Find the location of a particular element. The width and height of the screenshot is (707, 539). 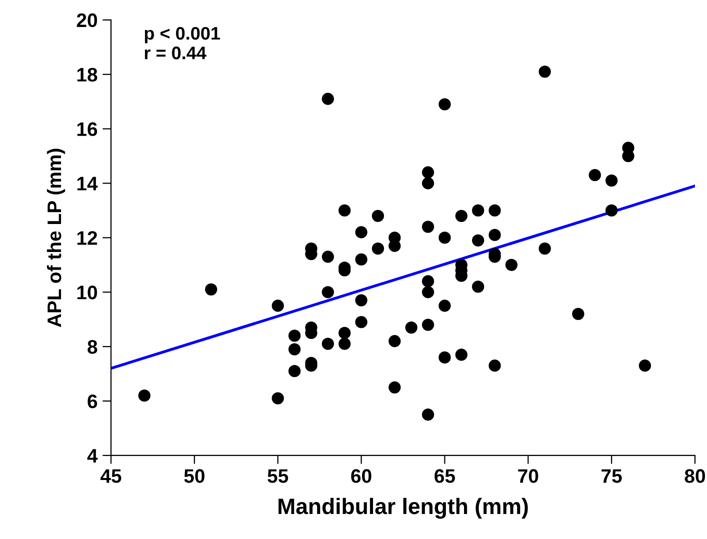

x-tick-label: 65 is located at coordinates (444, 476).